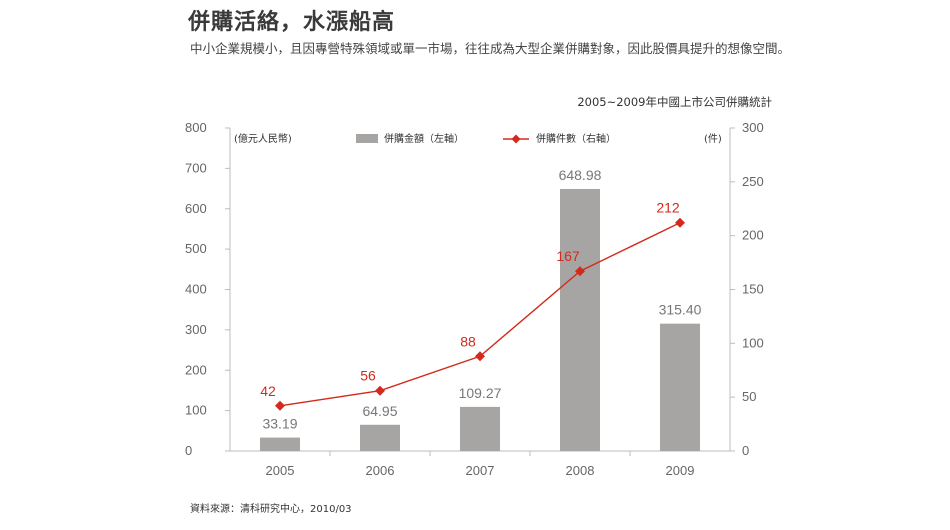 This screenshot has height=530, width=950. I want to click on line-data-label: 212, so click(668, 208).